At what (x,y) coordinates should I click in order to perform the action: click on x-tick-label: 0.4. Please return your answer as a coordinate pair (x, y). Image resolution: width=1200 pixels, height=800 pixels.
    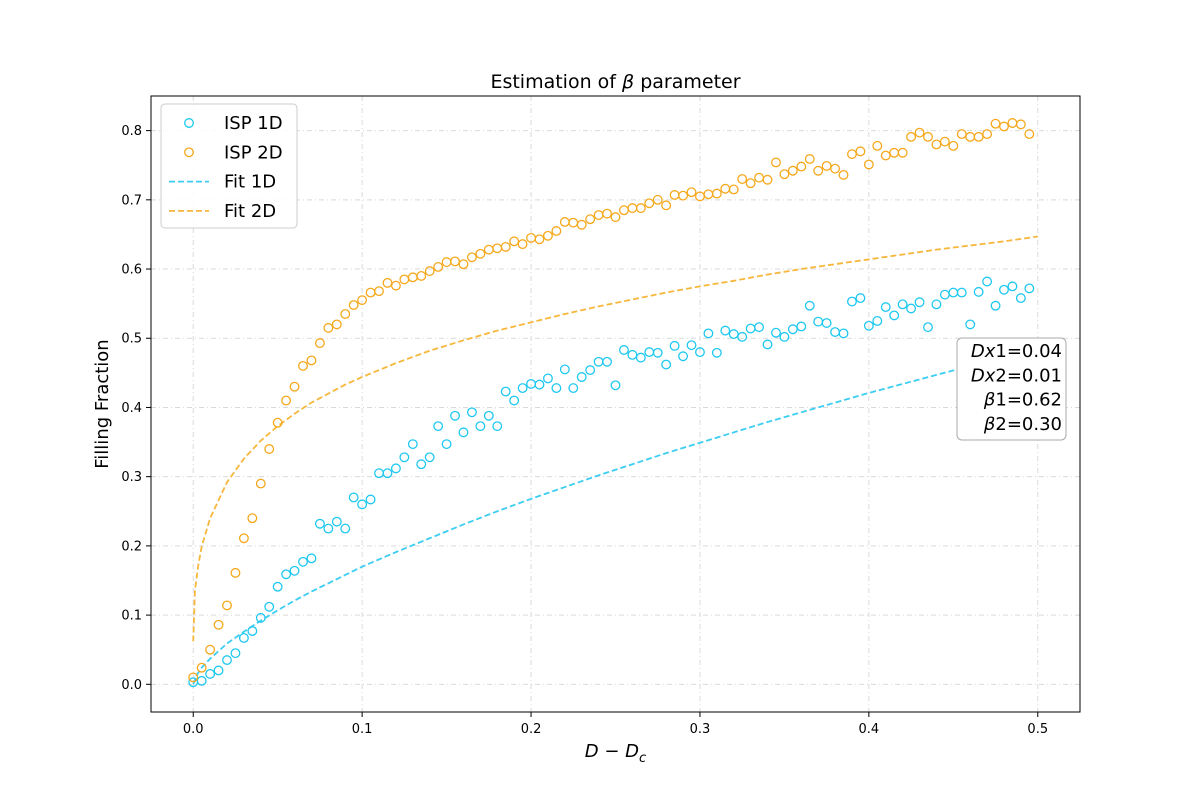
    Looking at the image, I should click on (869, 729).